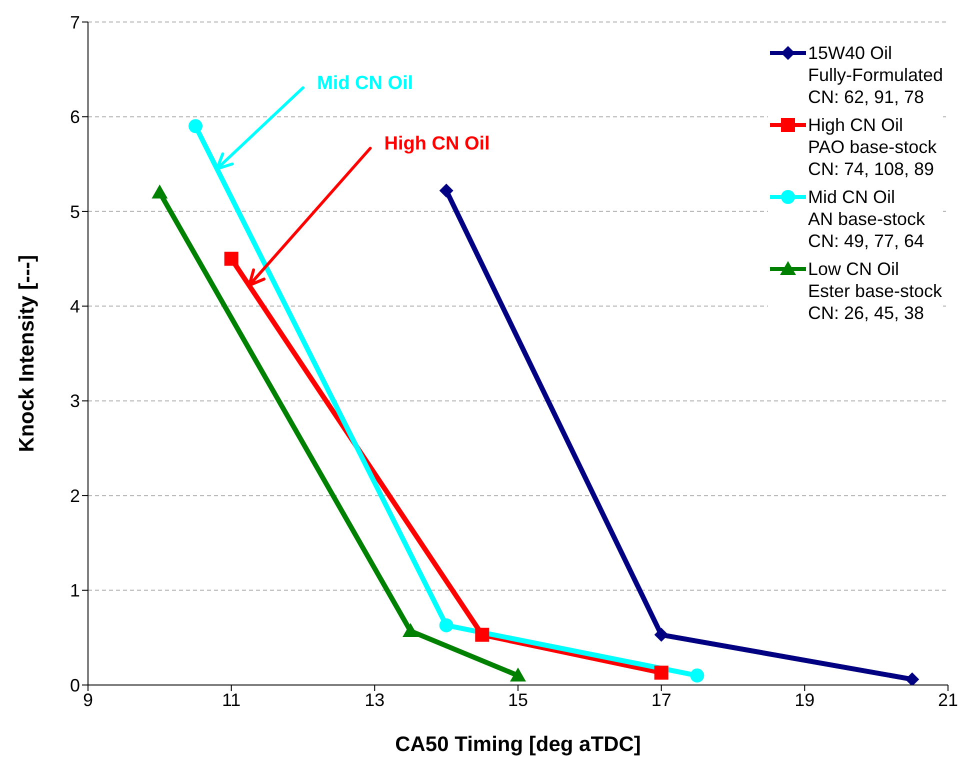  I want to click on x-tick-label: 17, so click(661, 700).